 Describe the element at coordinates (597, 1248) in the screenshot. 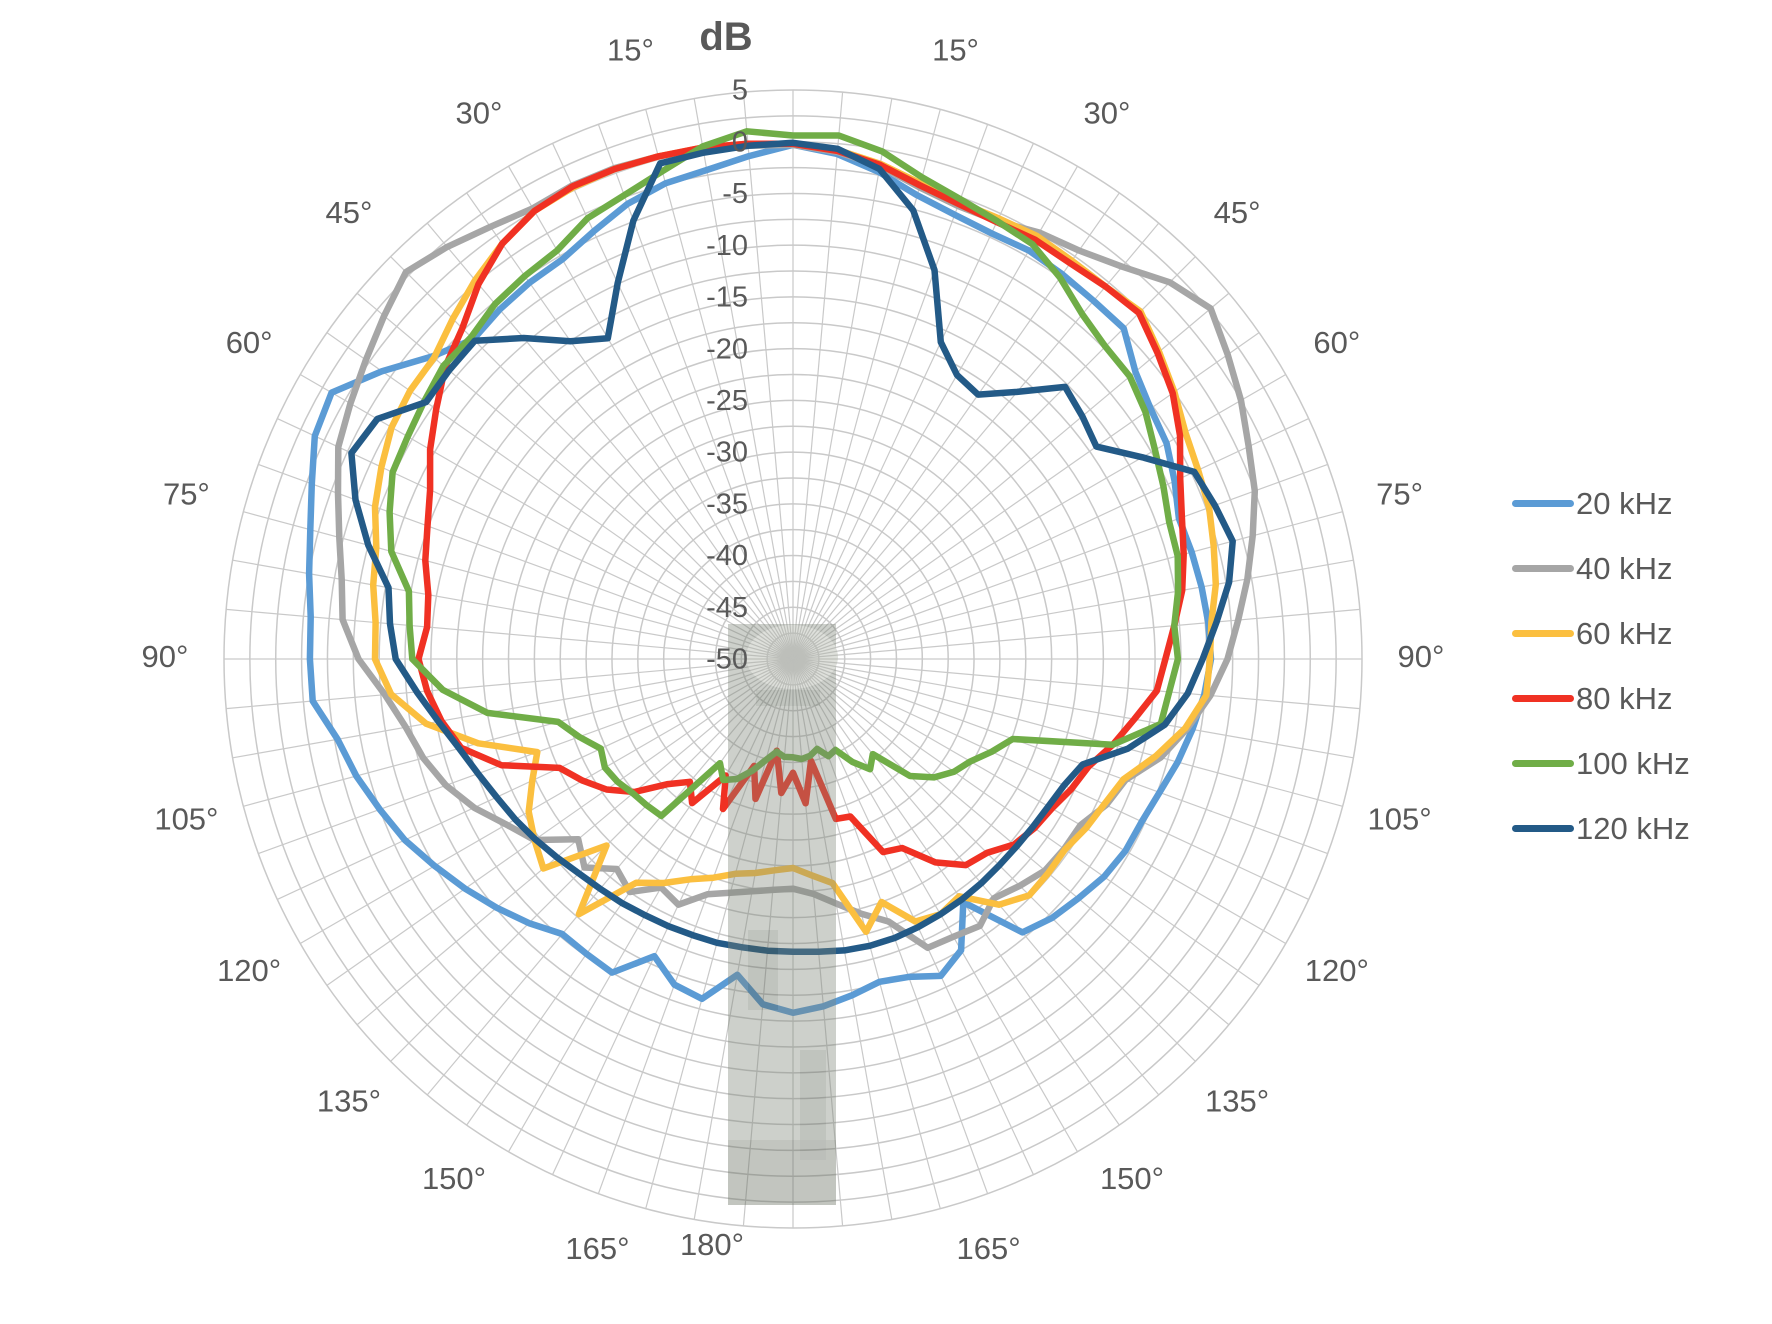

I see `angle-label-165-left: 165°` at that location.